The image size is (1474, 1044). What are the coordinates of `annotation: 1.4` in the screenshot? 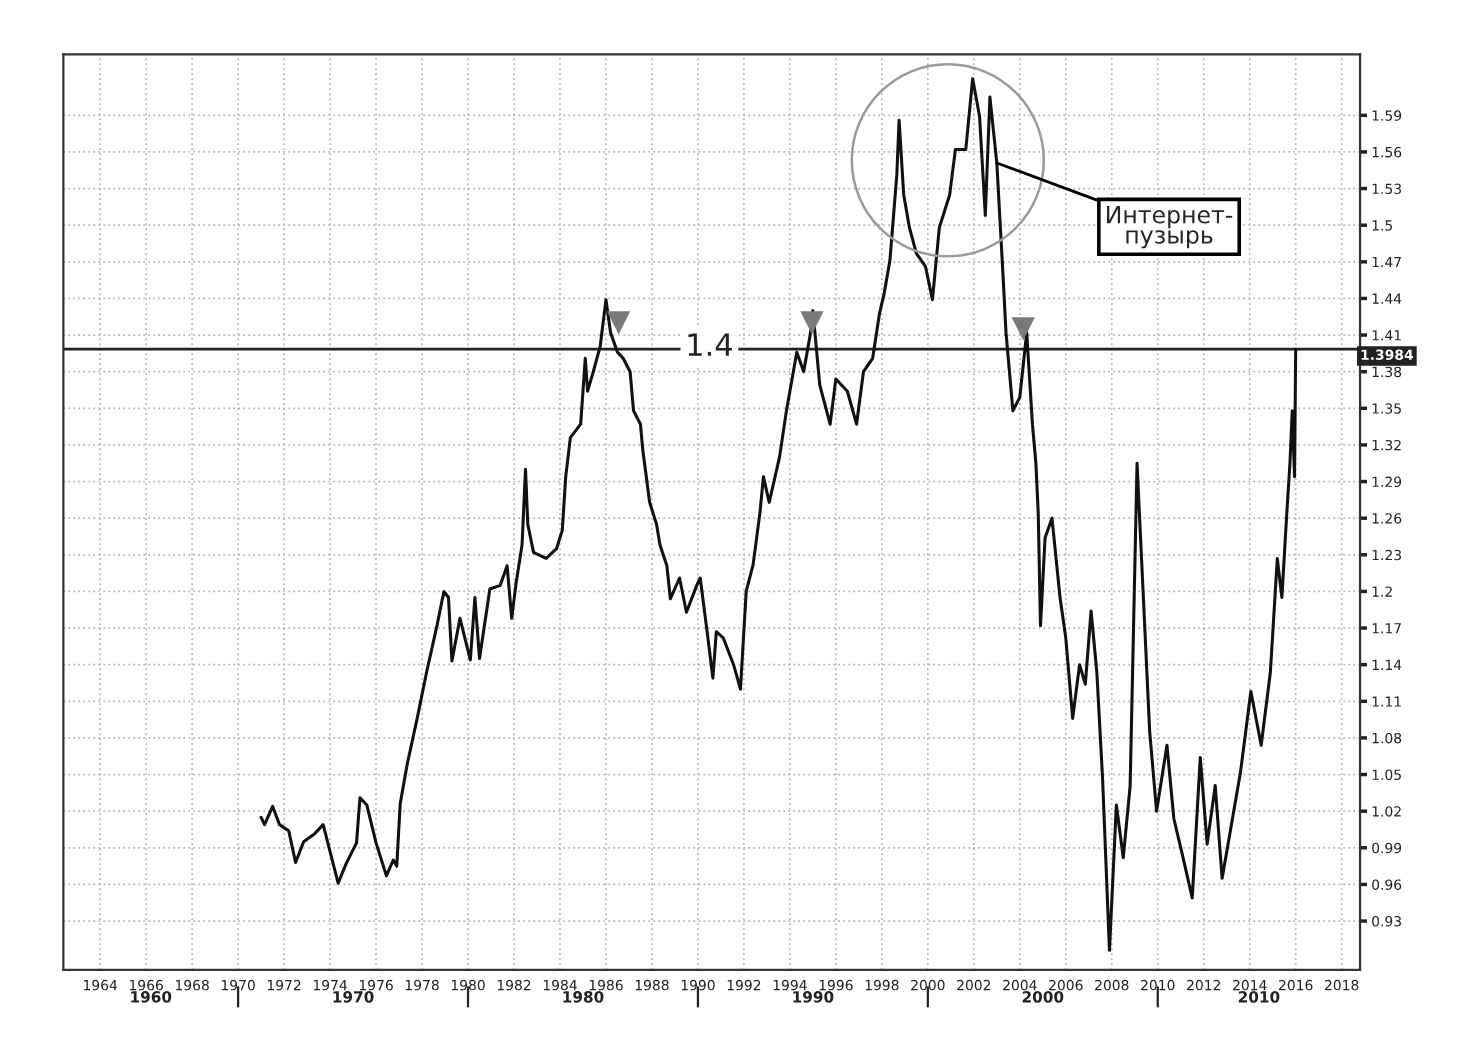 It's located at (710, 344).